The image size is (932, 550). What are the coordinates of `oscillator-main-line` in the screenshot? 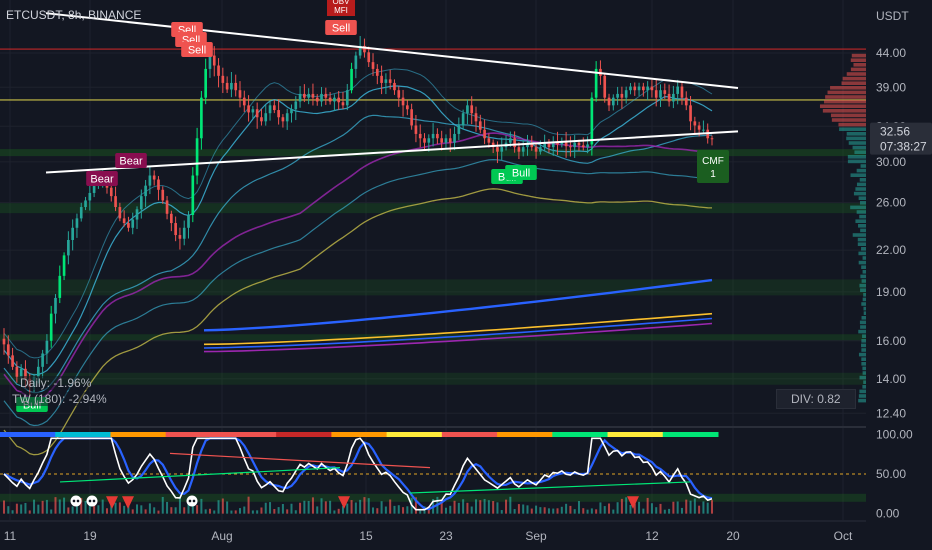 It's located at (358, 474).